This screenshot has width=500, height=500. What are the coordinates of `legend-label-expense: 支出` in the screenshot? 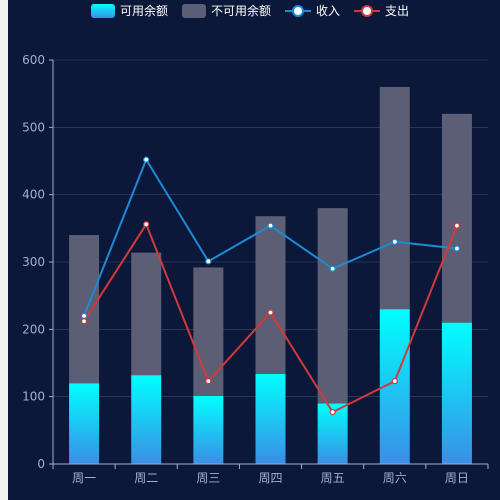 It's located at (397, 11).